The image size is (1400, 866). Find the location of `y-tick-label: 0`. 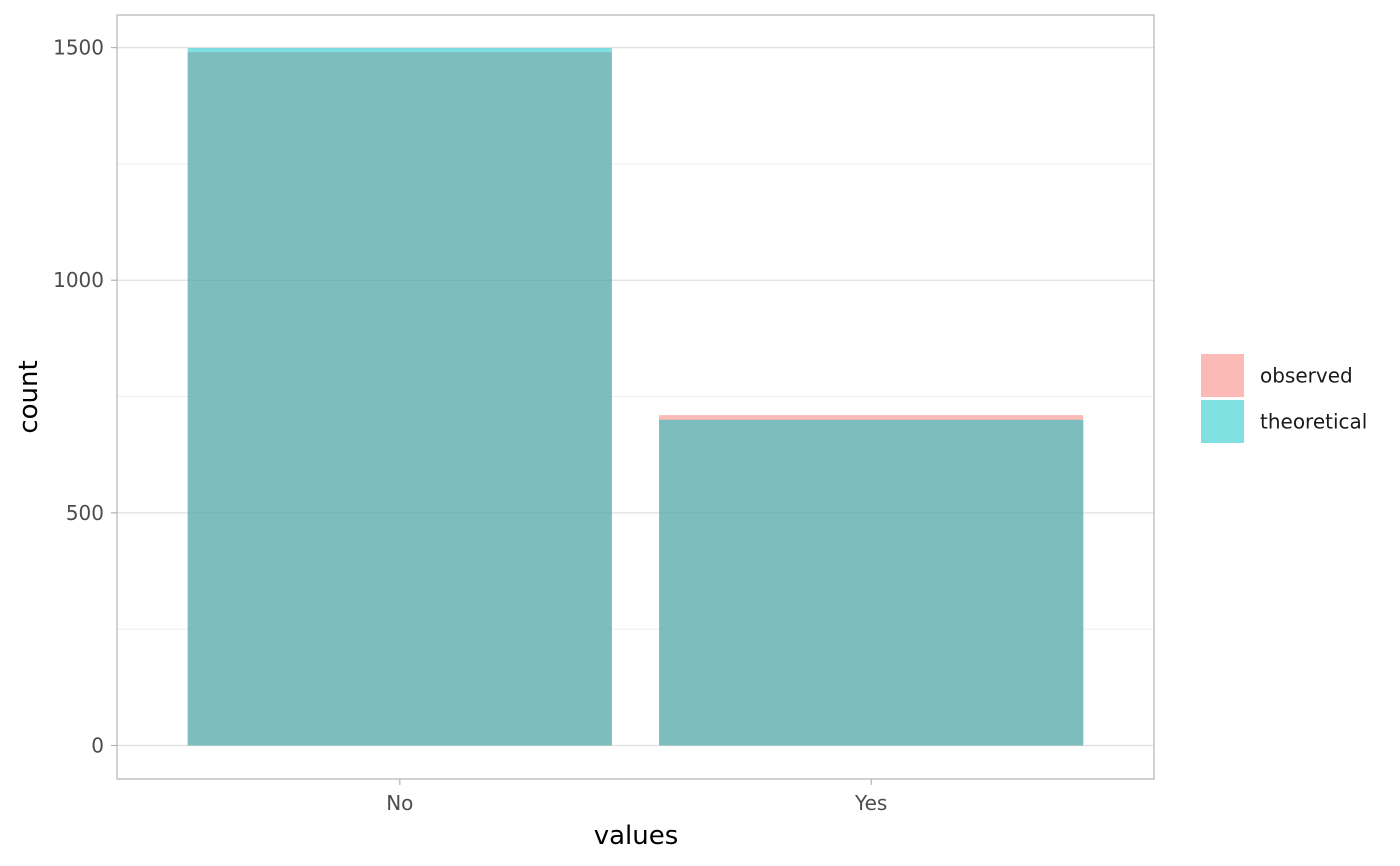

y-tick-label: 0 is located at coordinates (97, 745).